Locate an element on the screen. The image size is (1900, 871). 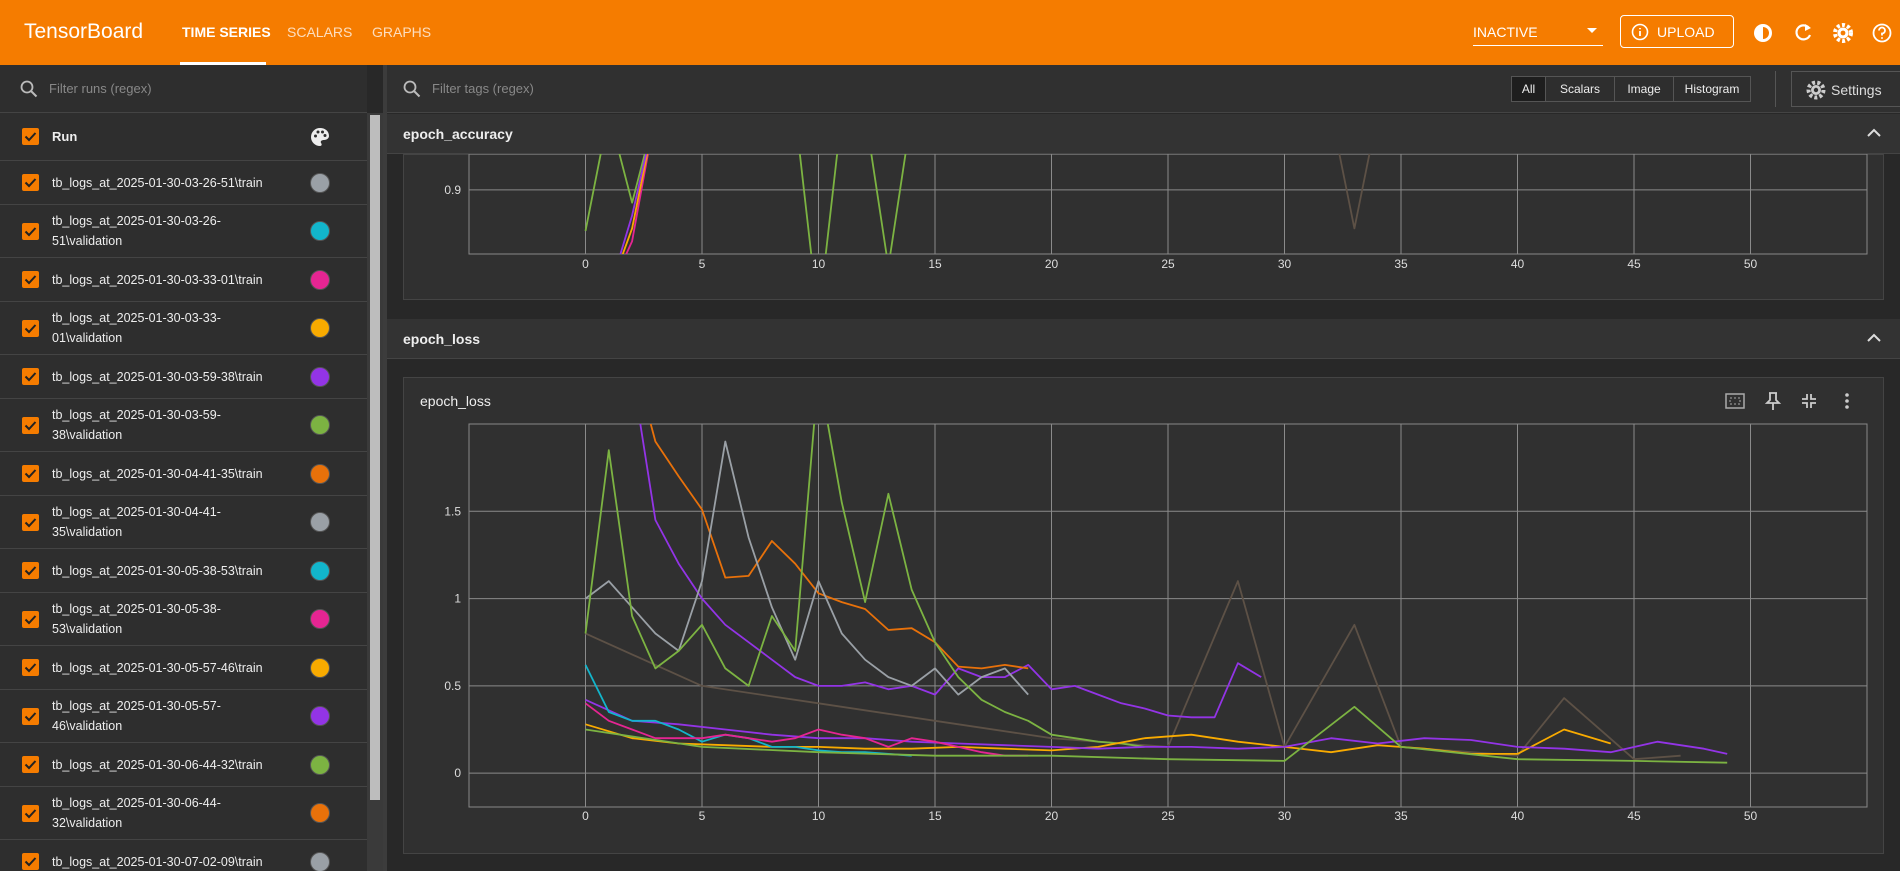
refresh-icon is located at coordinates (1803, 32).